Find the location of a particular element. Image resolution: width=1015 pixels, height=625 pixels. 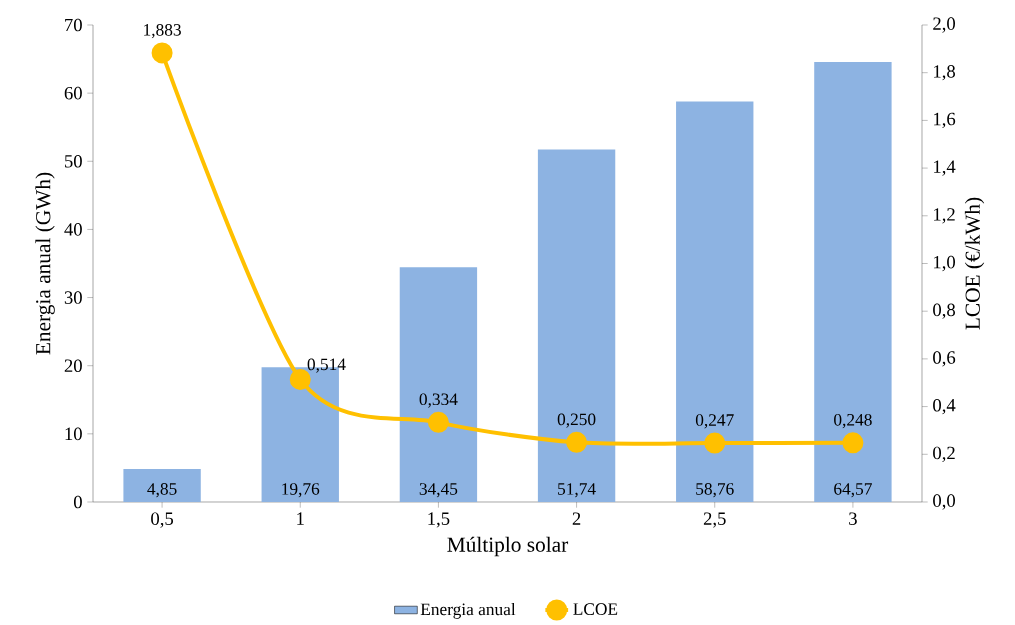

y2-tick-label: 0,6 is located at coordinates (944, 359).